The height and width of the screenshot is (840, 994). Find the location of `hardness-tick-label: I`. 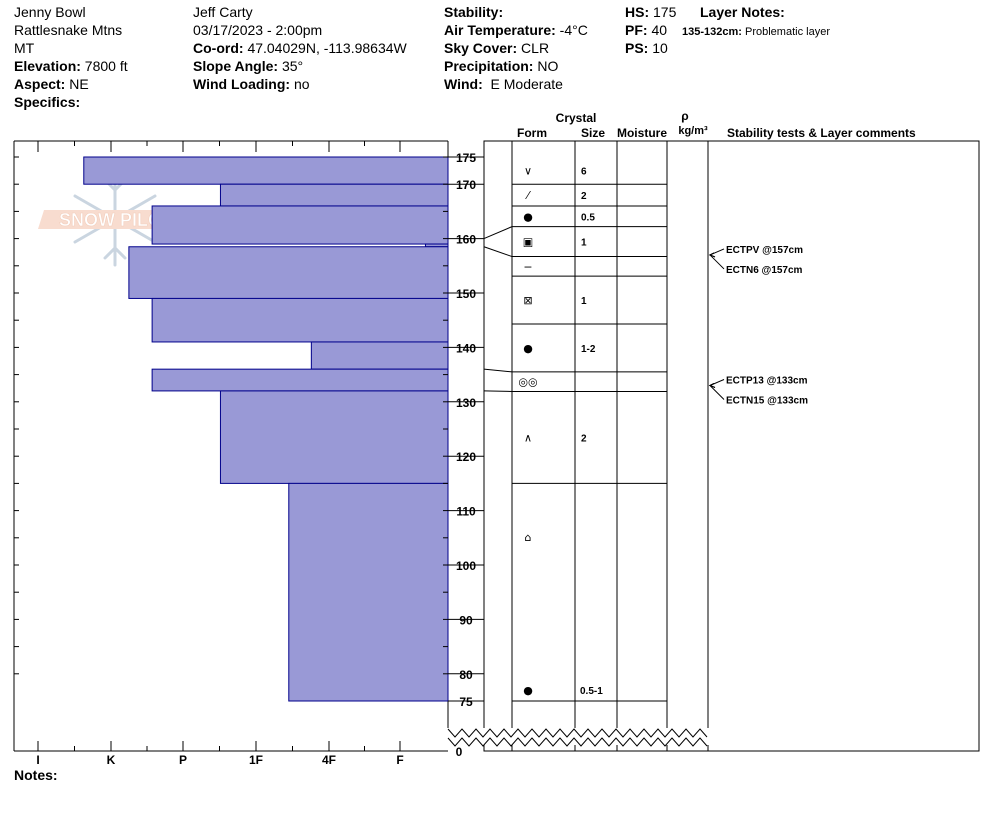

hardness-tick-label: I is located at coordinates (37, 760).